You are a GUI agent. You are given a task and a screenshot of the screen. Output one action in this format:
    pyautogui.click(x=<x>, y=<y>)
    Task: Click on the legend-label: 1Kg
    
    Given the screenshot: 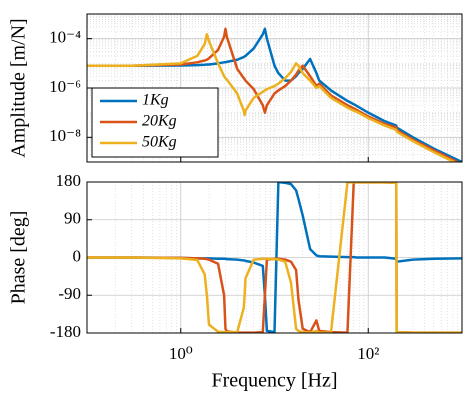 What is the action you would take?
    pyautogui.click(x=155, y=100)
    